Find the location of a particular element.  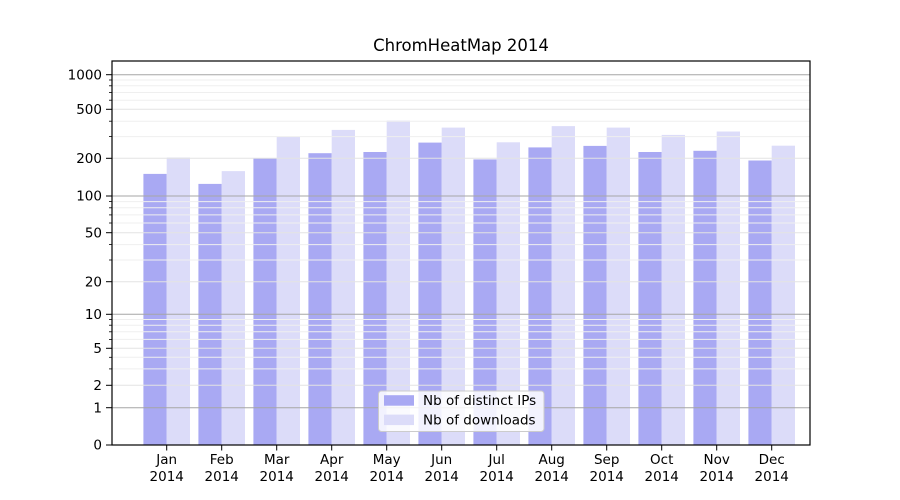

legend-label-ips: Nb of distinct IPs is located at coordinates (479, 401).